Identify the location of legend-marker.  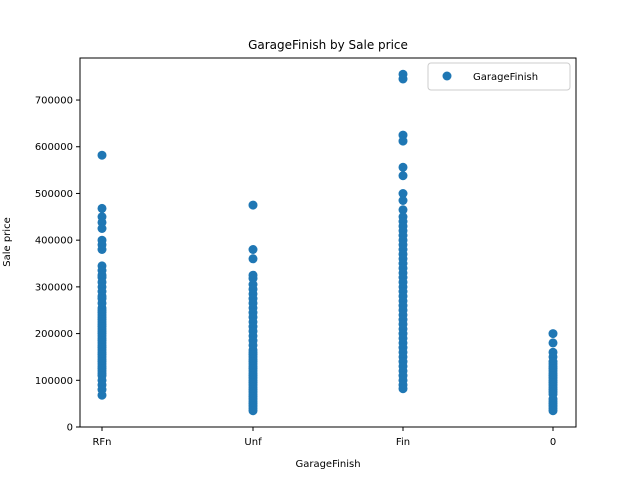
(447, 76).